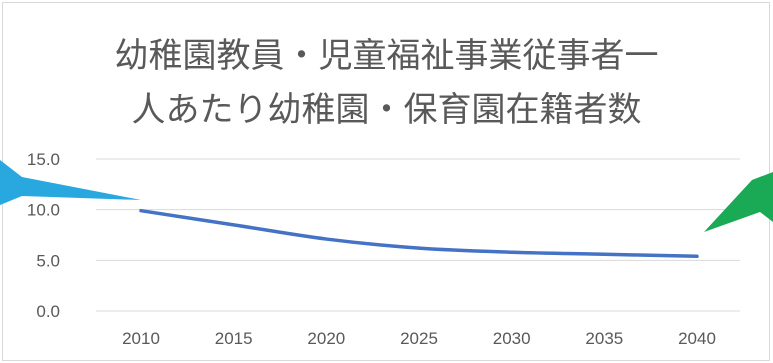  What do you see at coordinates (48, 260) in the screenshot?
I see `y-tick-label: 5.0` at bounding box center [48, 260].